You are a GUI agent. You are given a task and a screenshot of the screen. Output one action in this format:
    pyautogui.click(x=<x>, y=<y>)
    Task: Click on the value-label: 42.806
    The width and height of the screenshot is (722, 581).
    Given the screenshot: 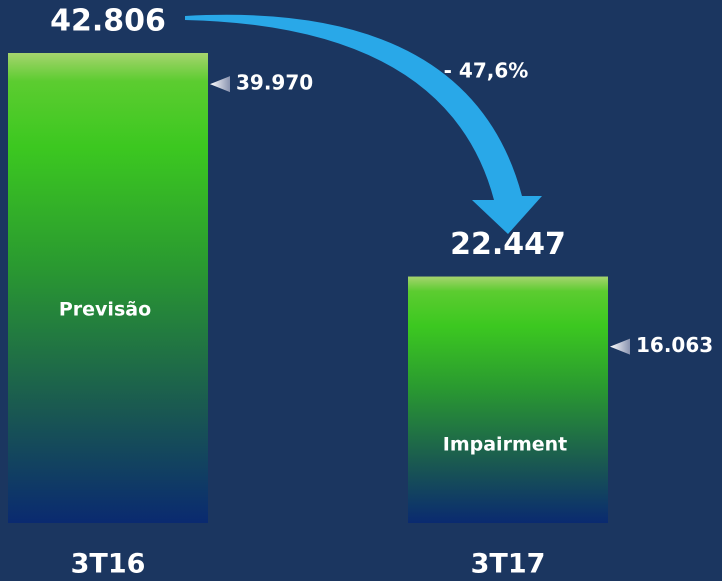 What is the action you would take?
    pyautogui.click(x=108, y=21)
    